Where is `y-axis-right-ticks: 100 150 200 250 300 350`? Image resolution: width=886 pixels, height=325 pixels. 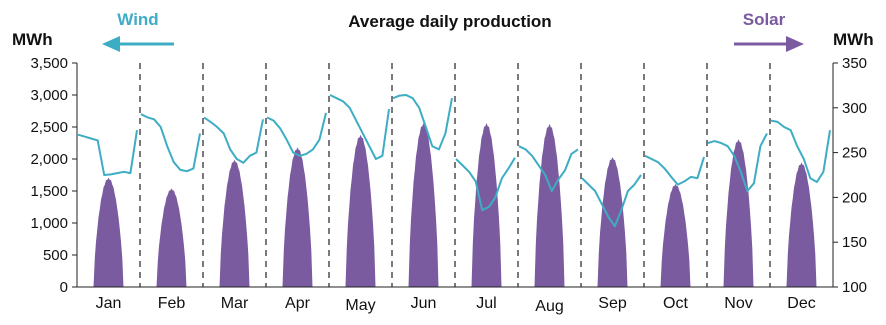
y-axis-right-ticks: 100 150 200 250 300 350 is located at coordinates (850, 175).